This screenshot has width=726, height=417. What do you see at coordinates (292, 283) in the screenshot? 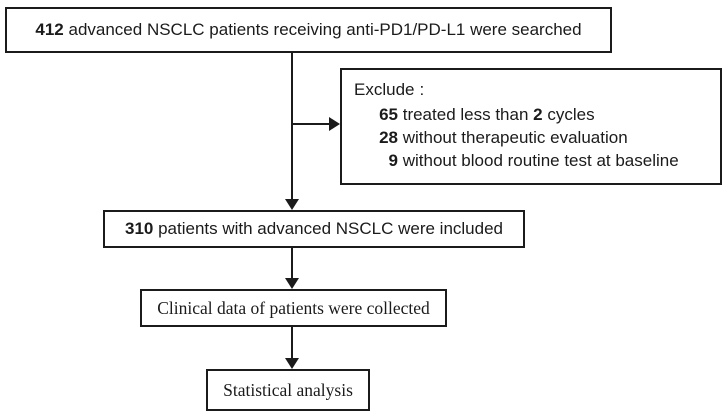
I see `arrowhead-to-collected` at bounding box center [292, 283].